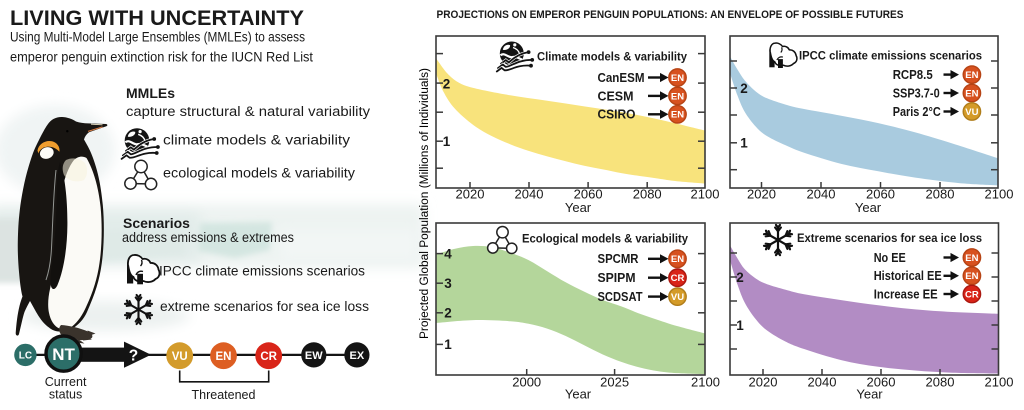 The height and width of the screenshot is (410, 1024). Describe the element at coordinates (157, 18) in the screenshot. I see `svg-text: LIVING WITH UNCERTAINTY` at that location.